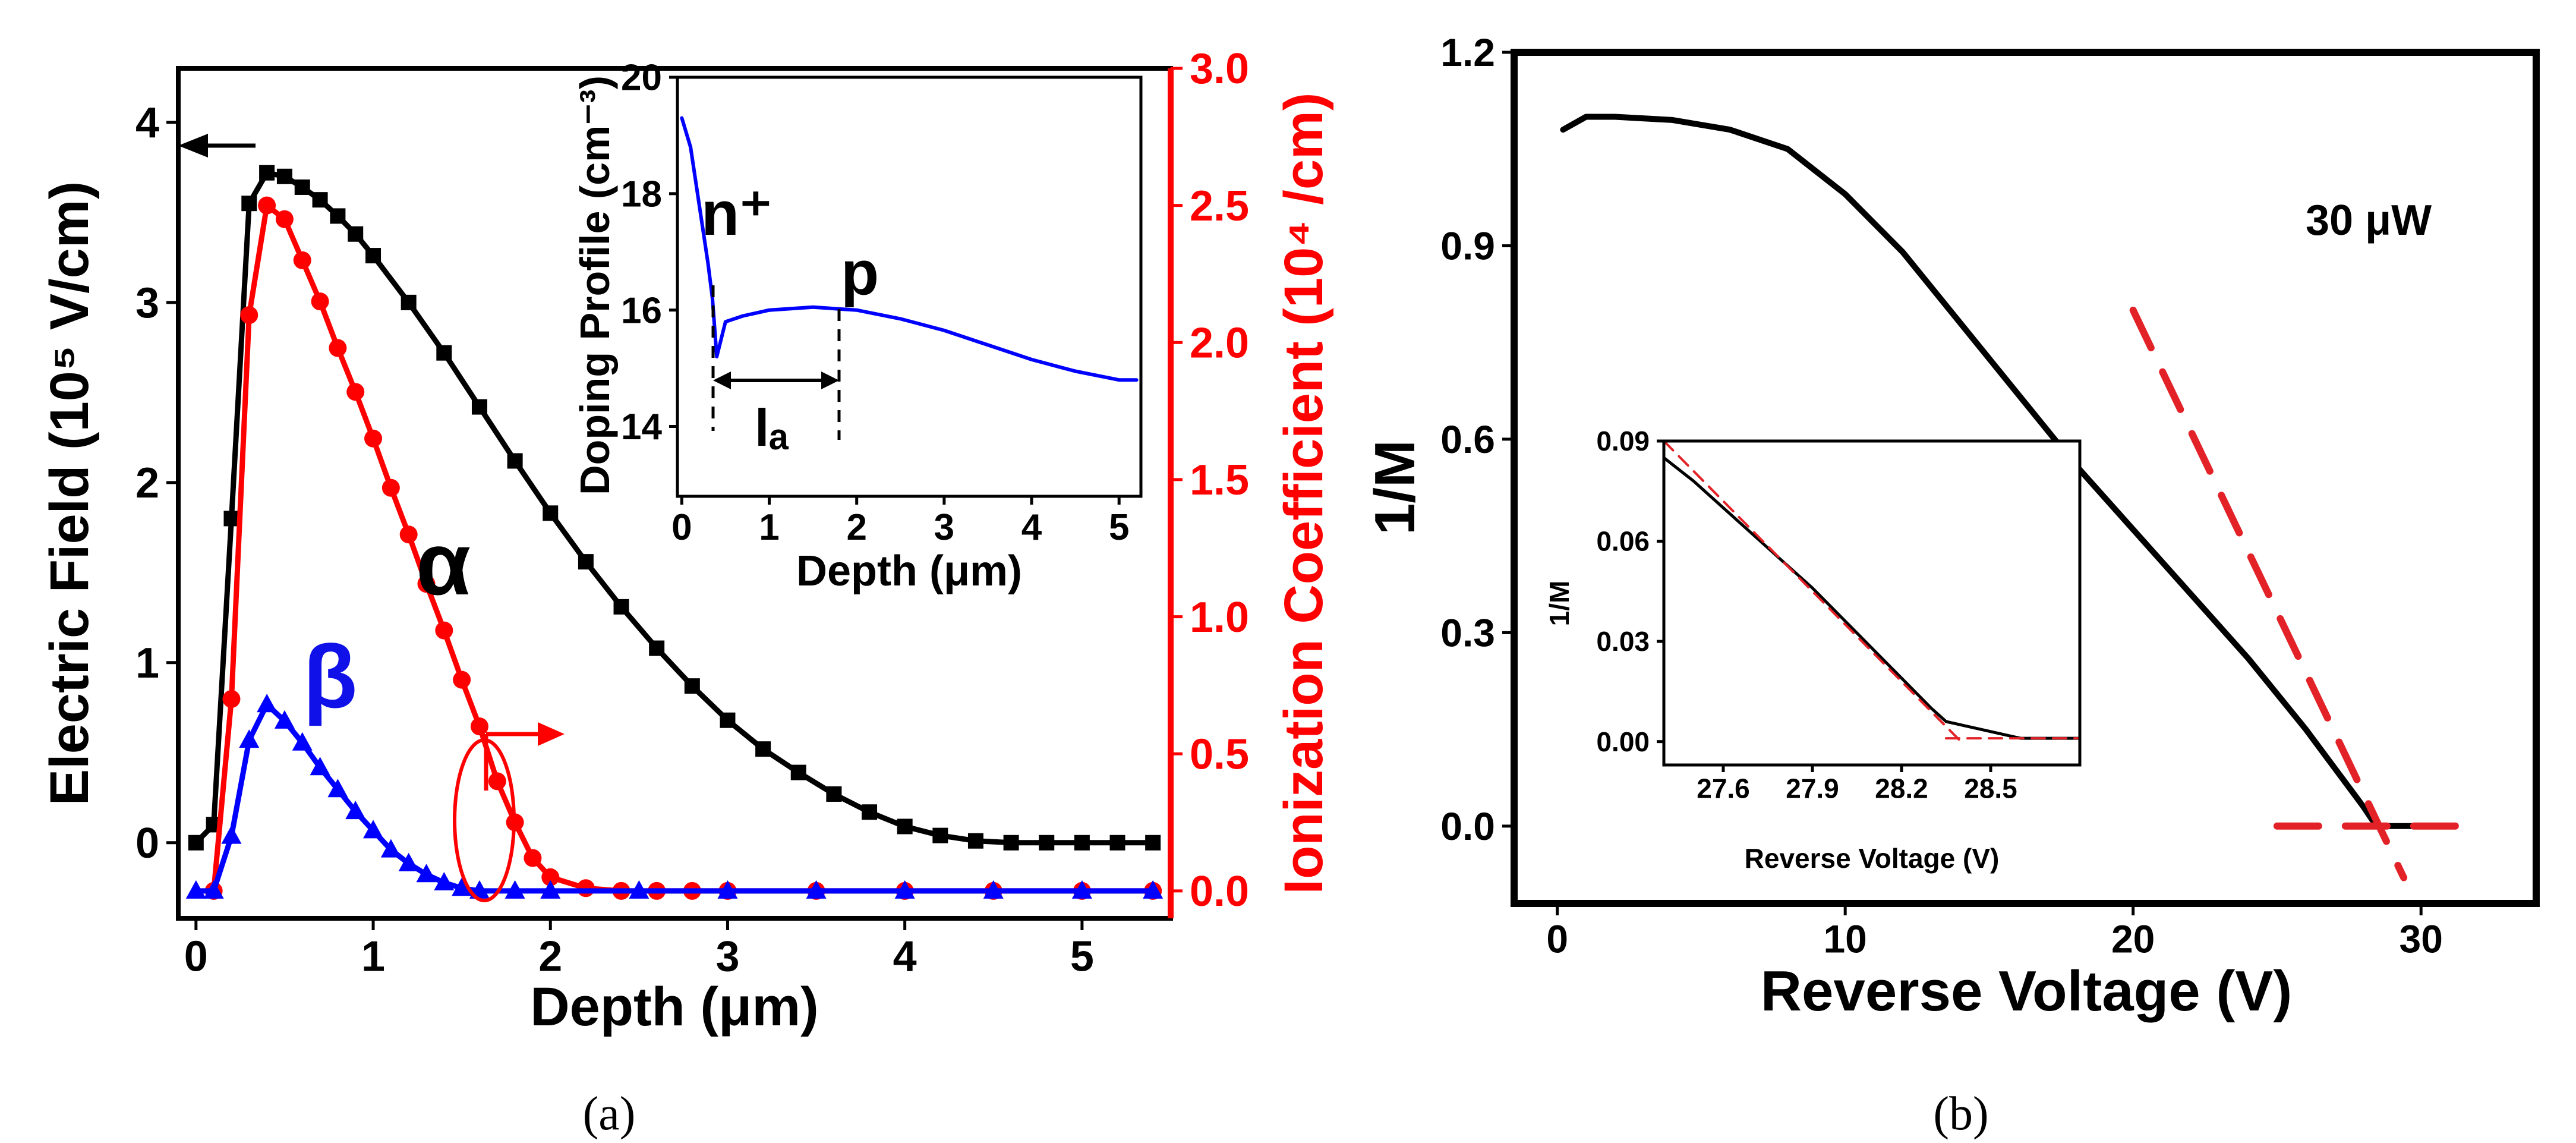 Image resolution: width=2576 pixels, height=1143 pixels. I want to click on panel-b-x-axis-label: Reverse Voltage (V), so click(2027, 991).